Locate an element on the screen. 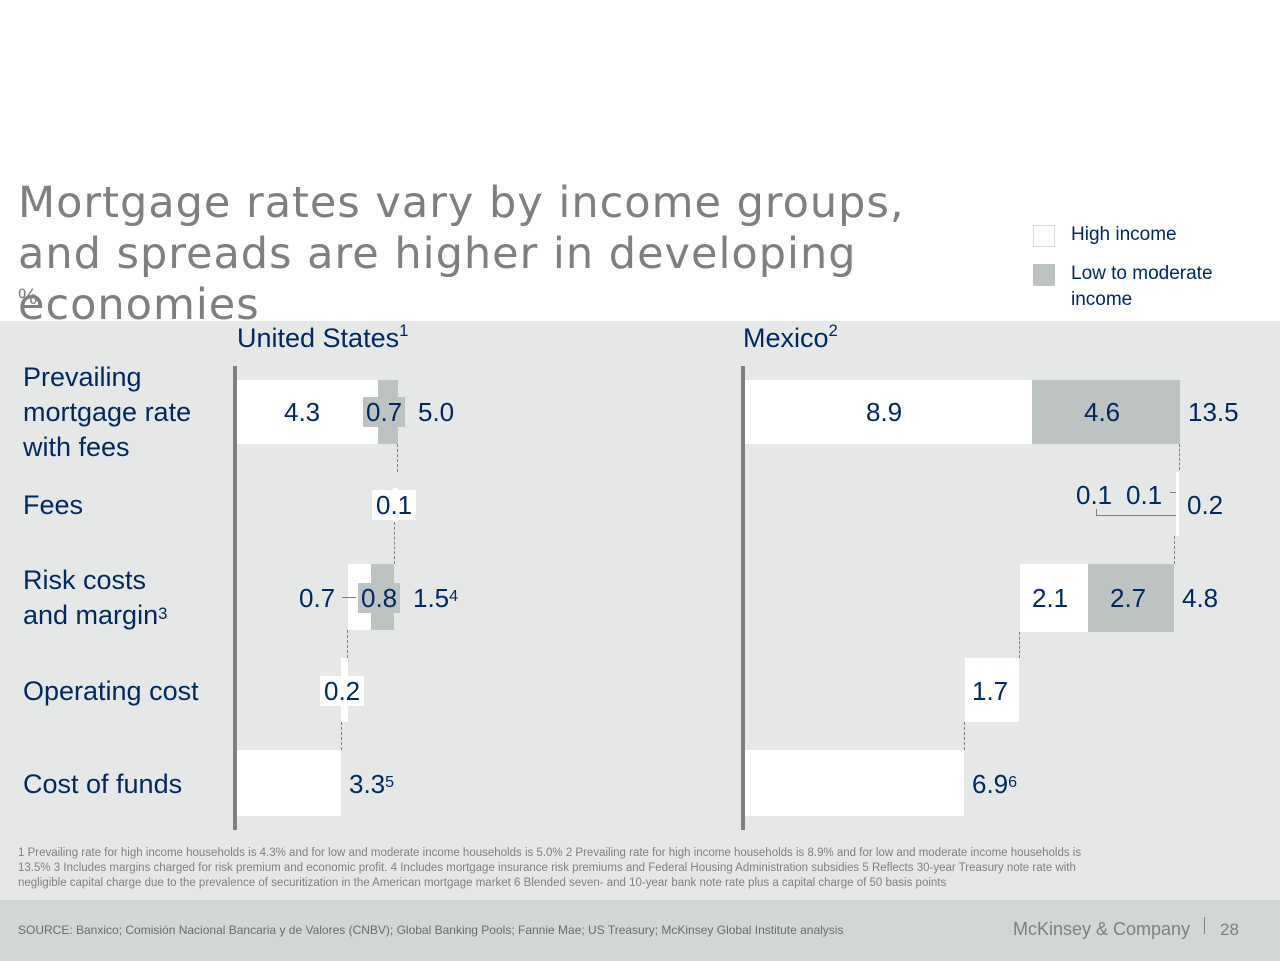 Image resolution: width=1280 pixels, height=961 pixels. country-title-us-footnote: 1 is located at coordinates (404, 330).